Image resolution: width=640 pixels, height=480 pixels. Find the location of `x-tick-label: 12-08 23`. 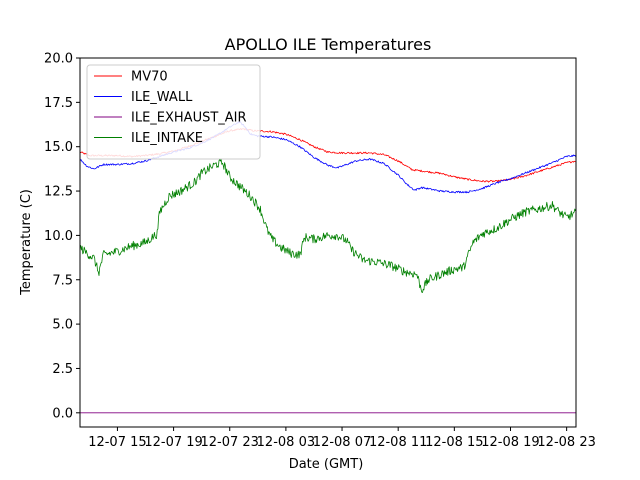

x-tick-label: 12-08 23 is located at coordinates (566, 442).